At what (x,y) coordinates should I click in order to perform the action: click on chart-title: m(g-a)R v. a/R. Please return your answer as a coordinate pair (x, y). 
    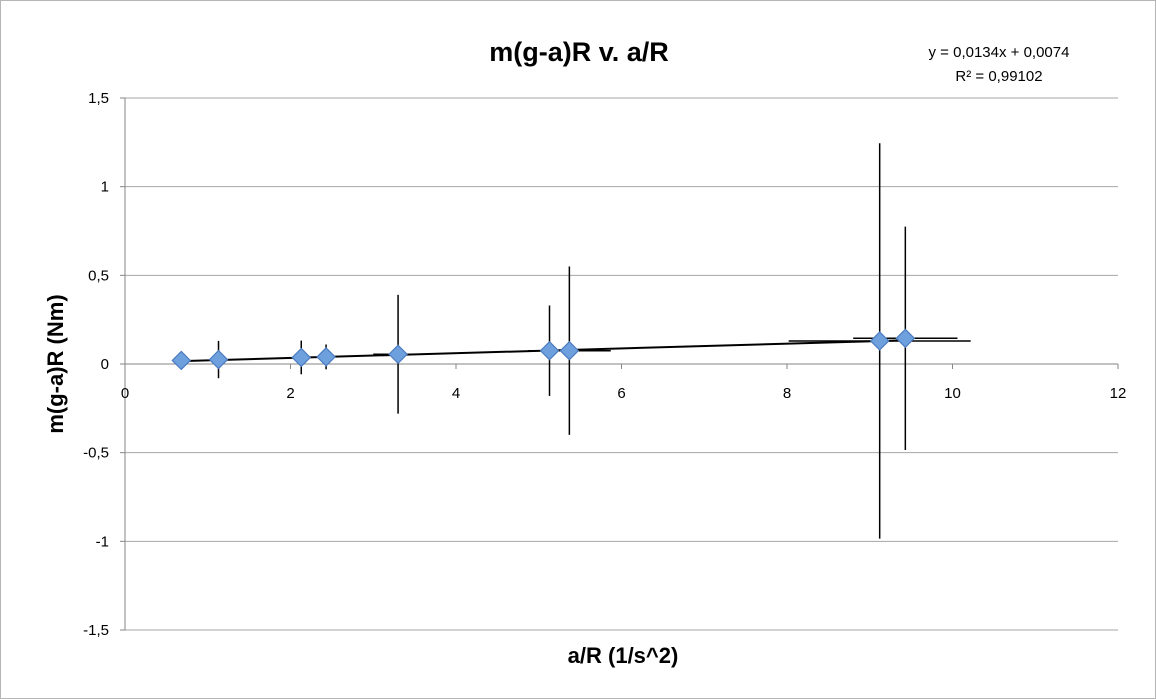
    Looking at the image, I should click on (579, 52).